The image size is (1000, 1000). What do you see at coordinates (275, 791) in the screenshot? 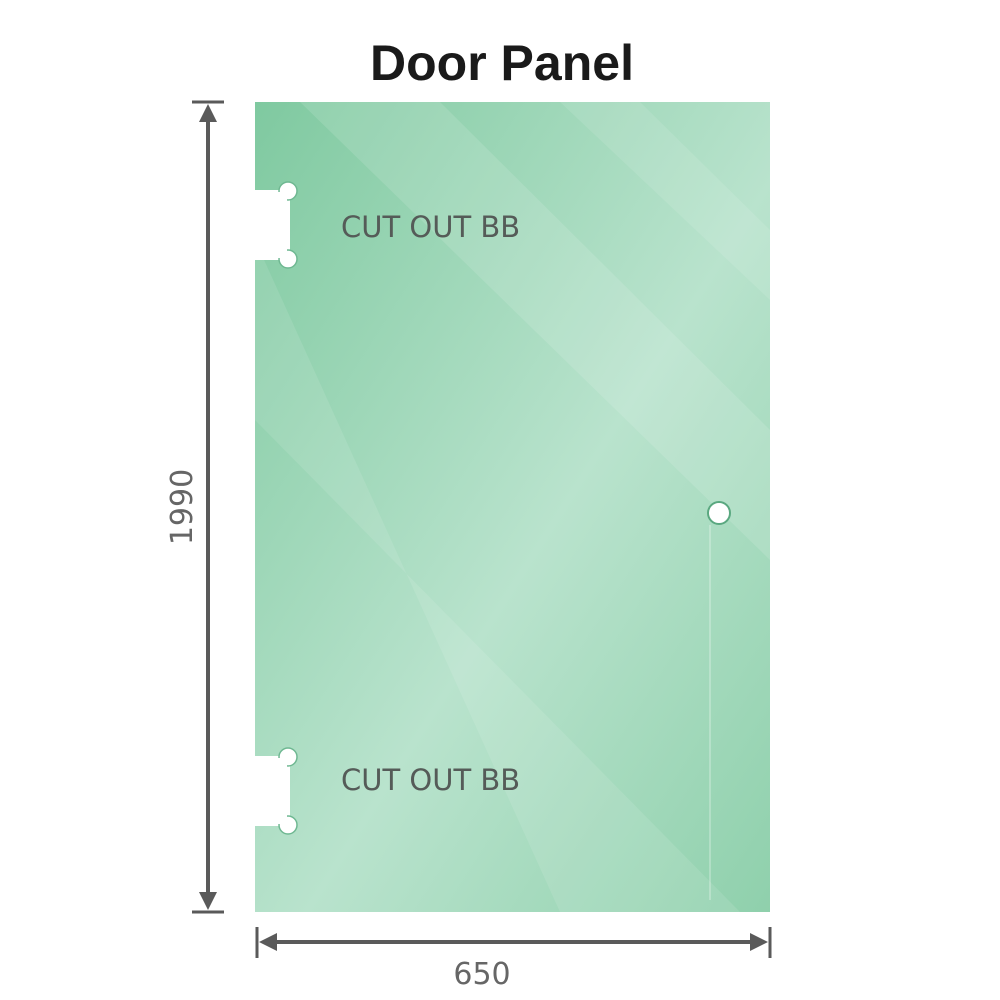
I see `cutout-bottom` at bounding box center [275, 791].